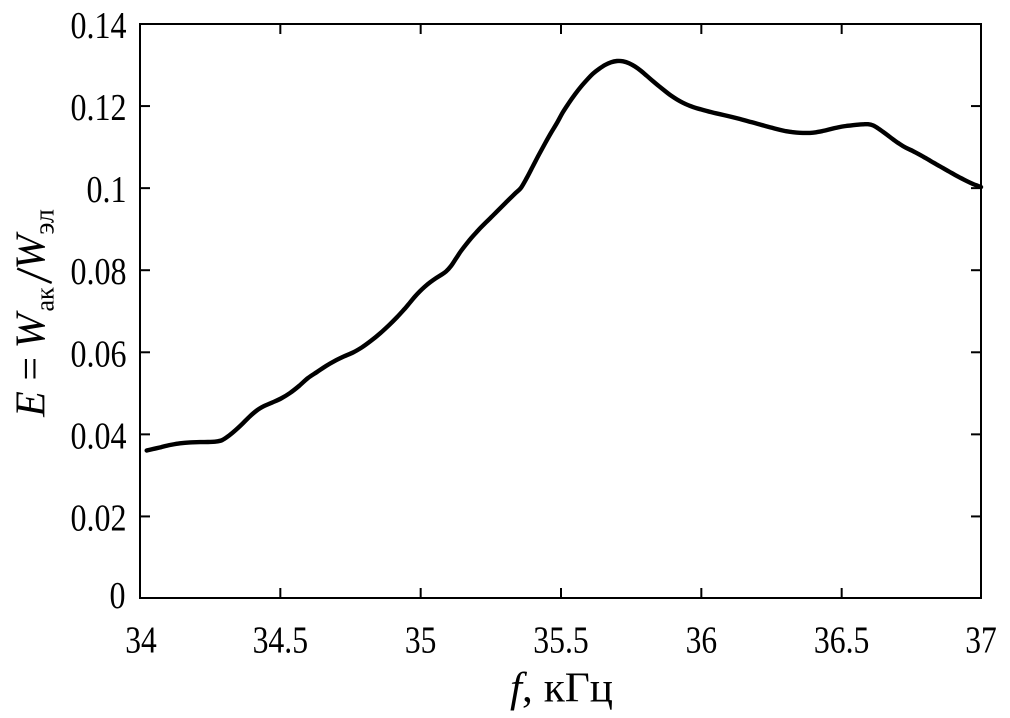  What do you see at coordinates (561, 640) in the screenshot?
I see `svg-text: 35.5` at bounding box center [561, 640].